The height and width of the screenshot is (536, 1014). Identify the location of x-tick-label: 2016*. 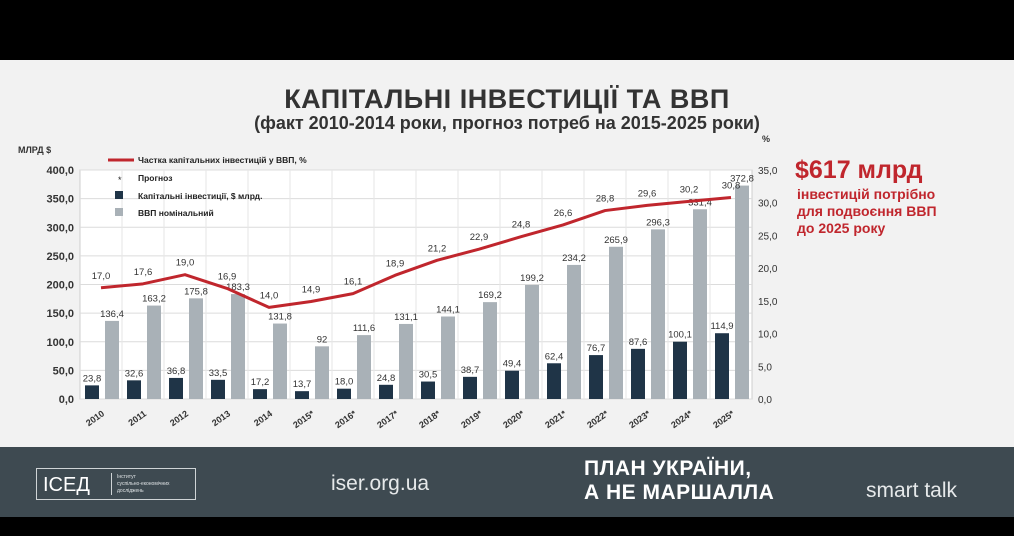
(345, 419).